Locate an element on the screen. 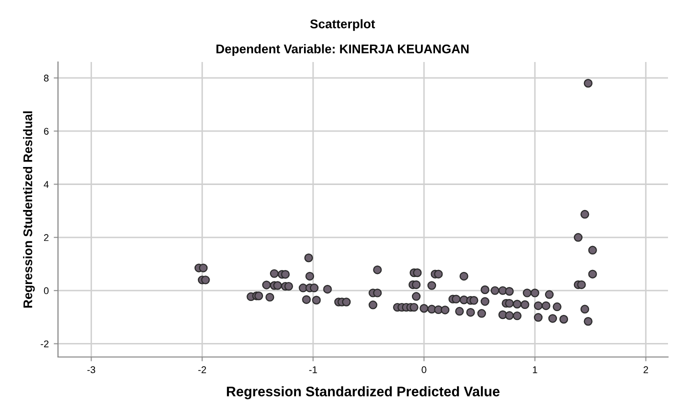 The image size is (675, 405). x-tick-label: 2 is located at coordinates (646, 370).